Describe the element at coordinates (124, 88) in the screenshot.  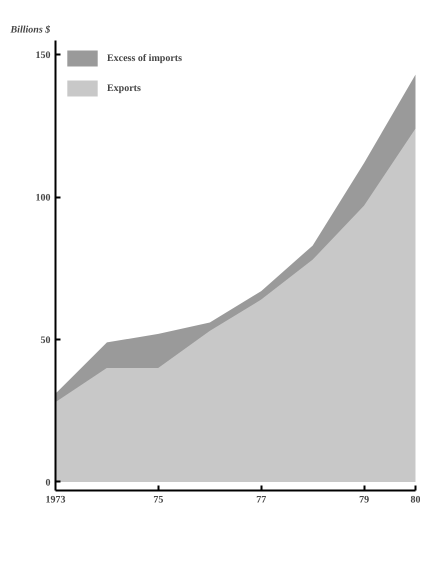
I see `legend-label: Exports` at that location.